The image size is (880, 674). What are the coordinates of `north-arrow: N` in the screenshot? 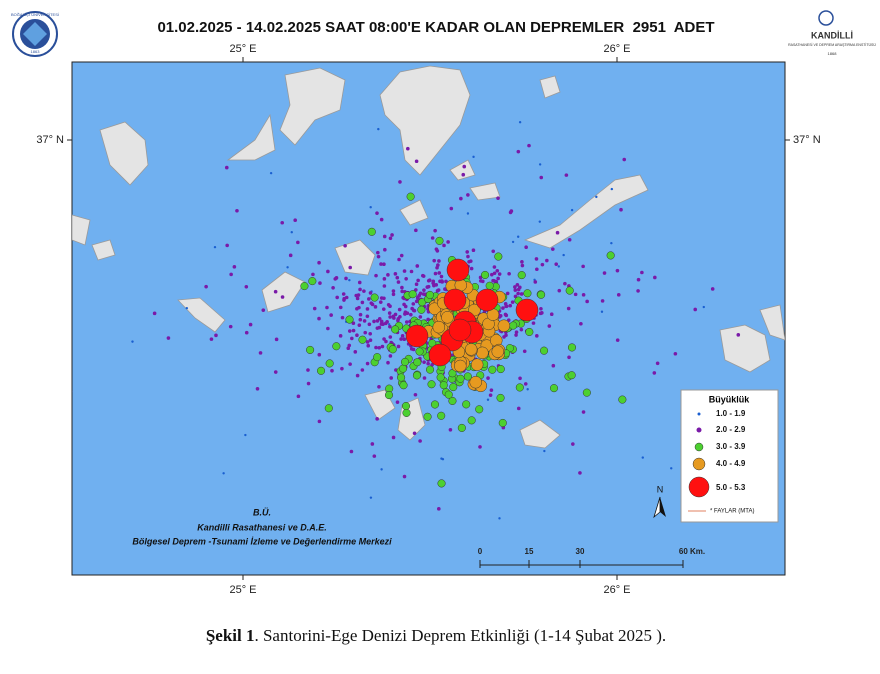 It's located at (659, 501).